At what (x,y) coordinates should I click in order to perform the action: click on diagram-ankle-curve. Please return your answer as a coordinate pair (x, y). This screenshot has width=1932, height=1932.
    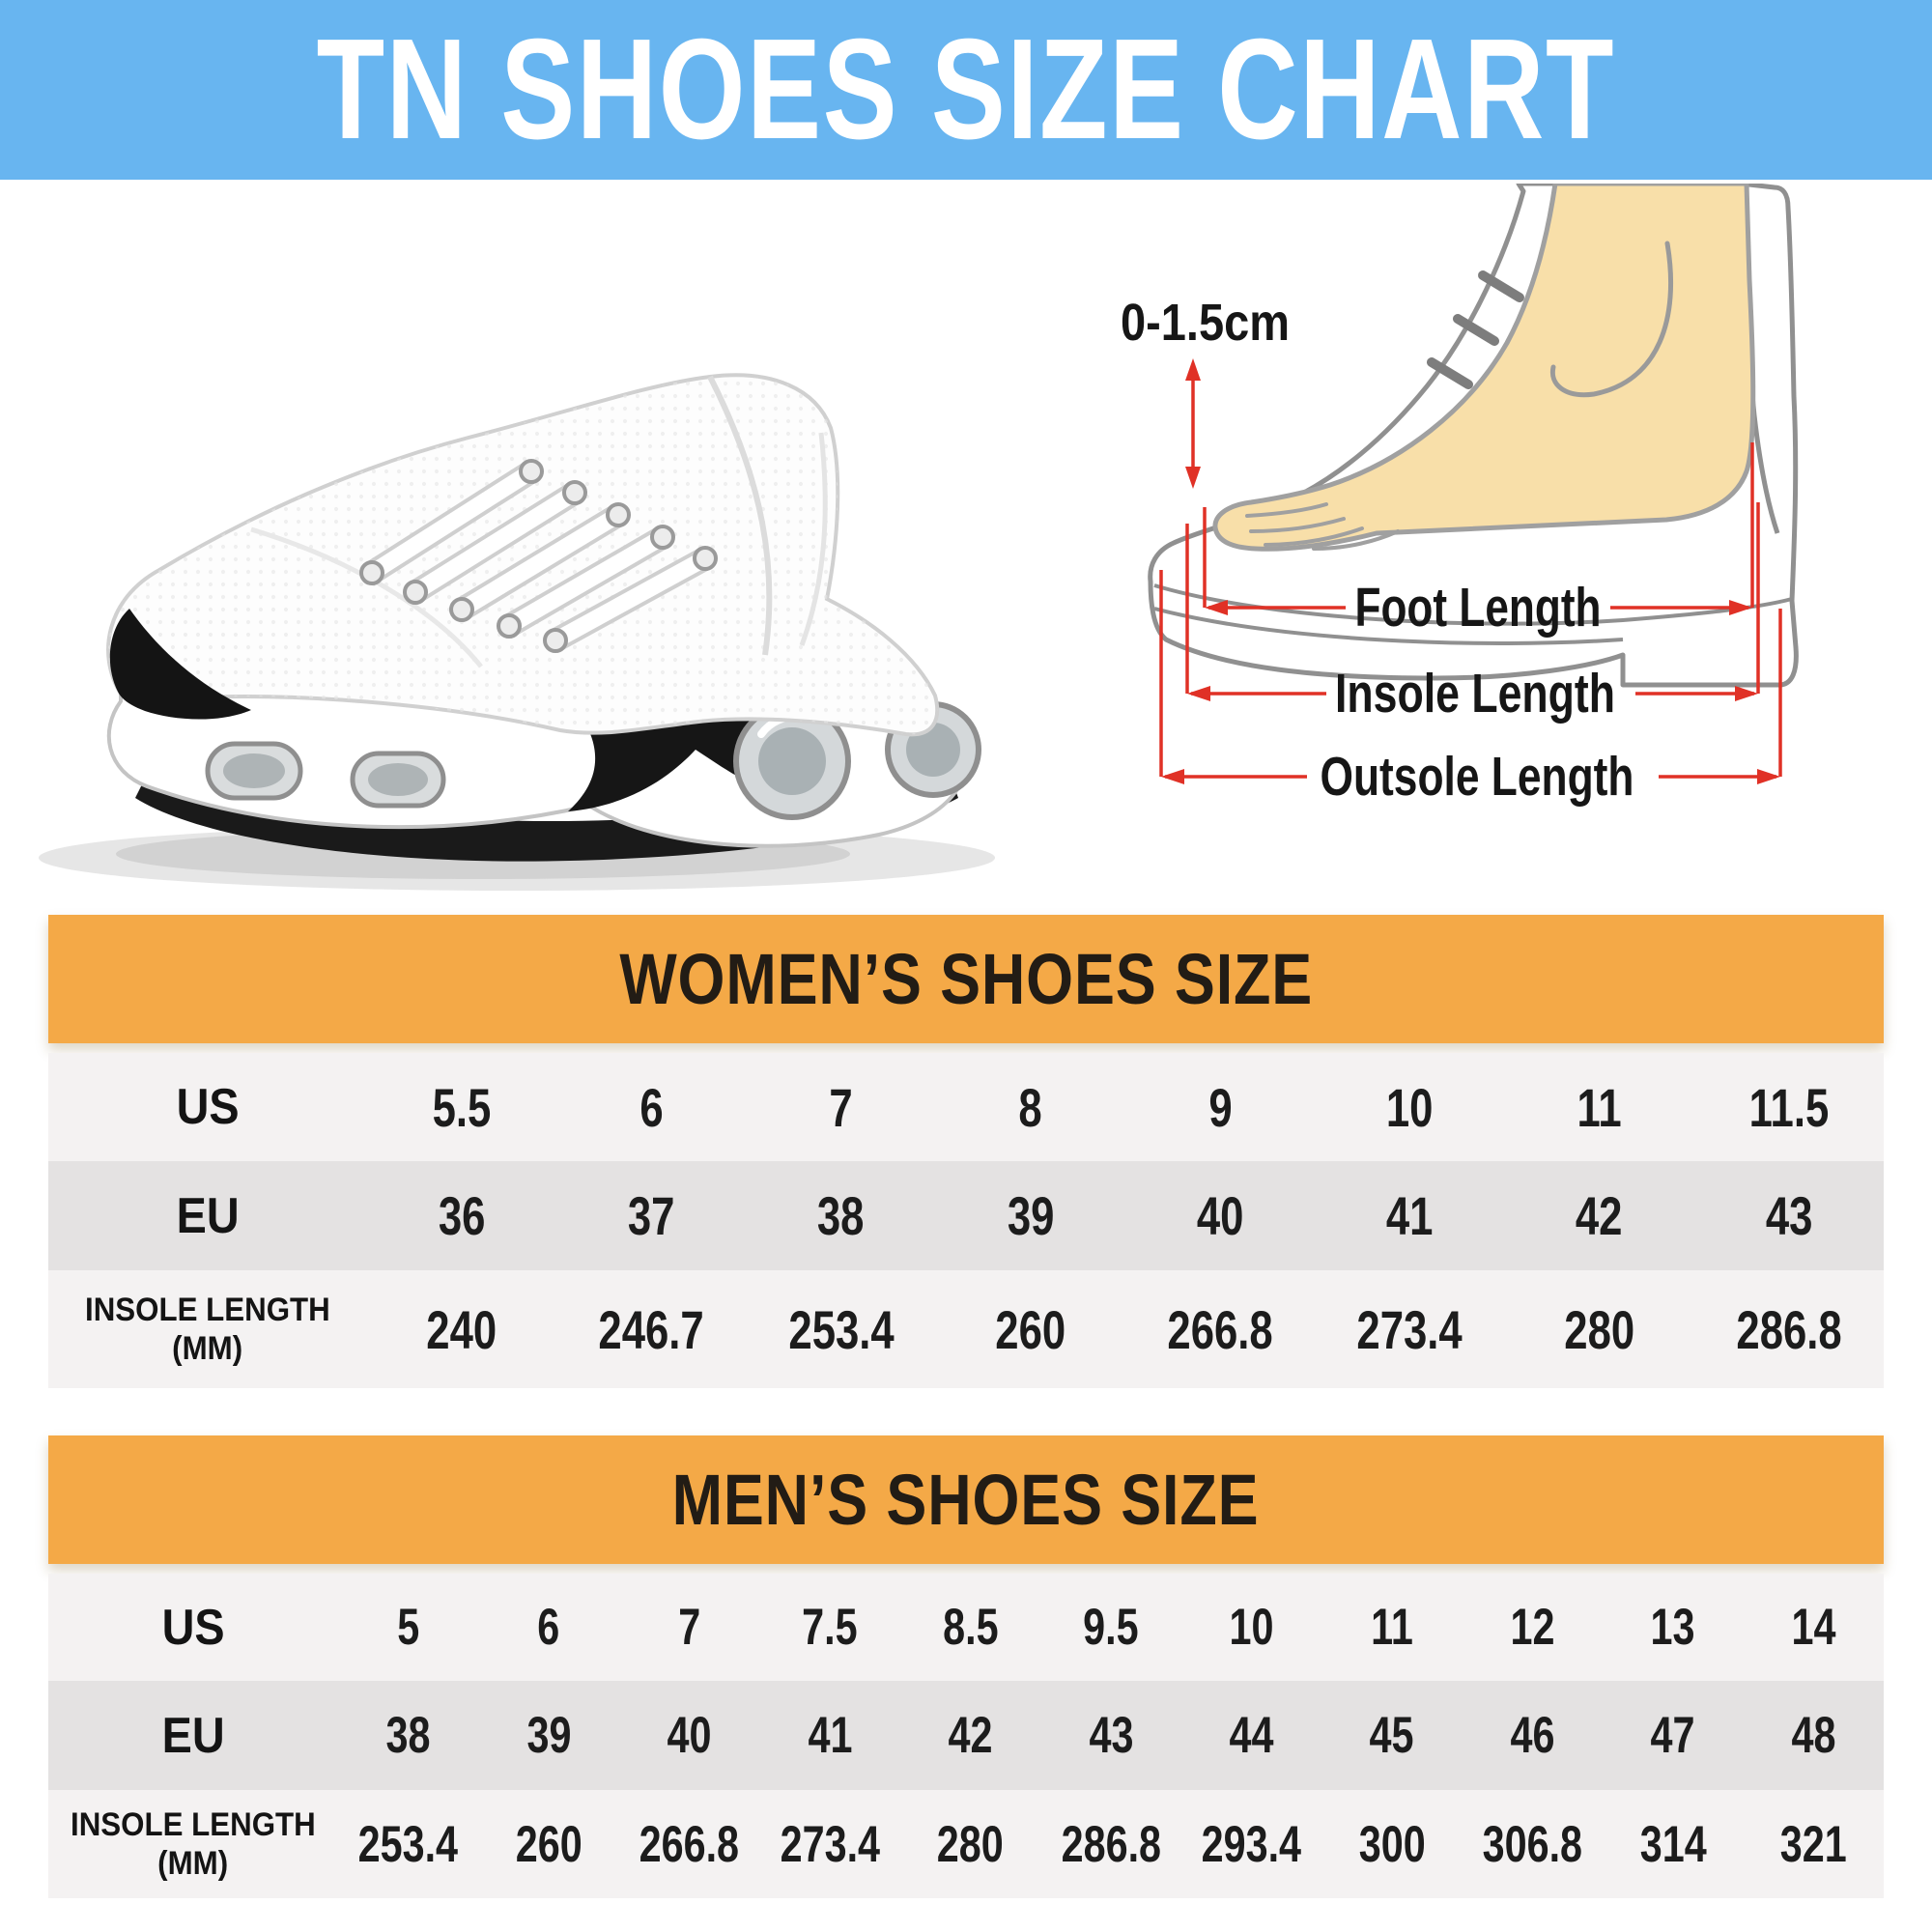
    Looking at the image, I should click on (1611, 319).